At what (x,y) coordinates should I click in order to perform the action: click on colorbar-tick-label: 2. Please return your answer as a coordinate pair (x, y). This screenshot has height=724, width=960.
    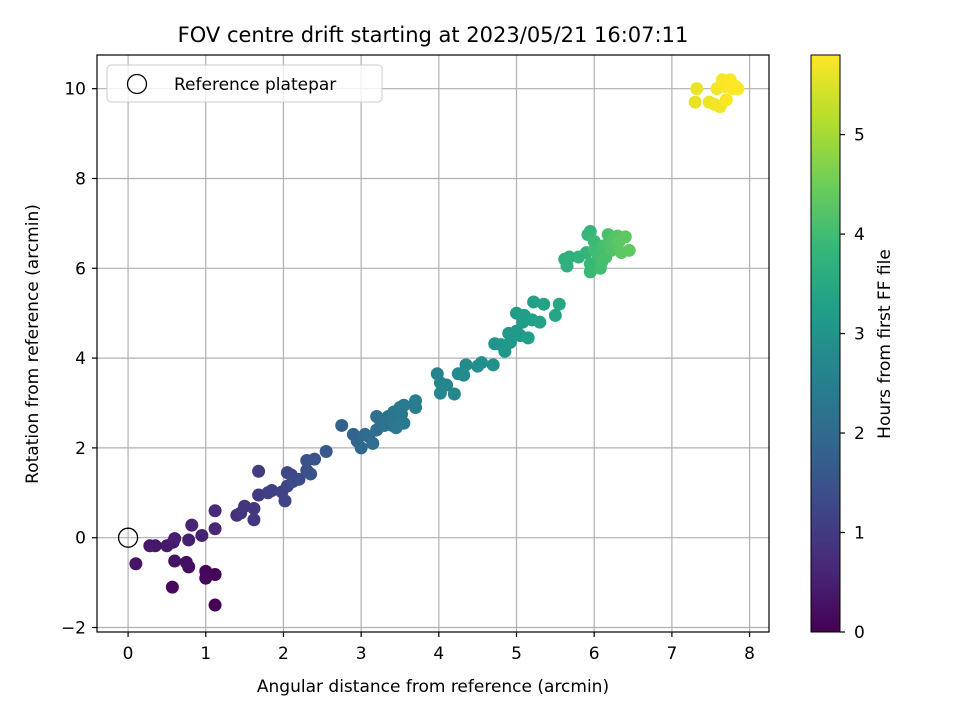
    Looking at the image, I should click on (859, 434).